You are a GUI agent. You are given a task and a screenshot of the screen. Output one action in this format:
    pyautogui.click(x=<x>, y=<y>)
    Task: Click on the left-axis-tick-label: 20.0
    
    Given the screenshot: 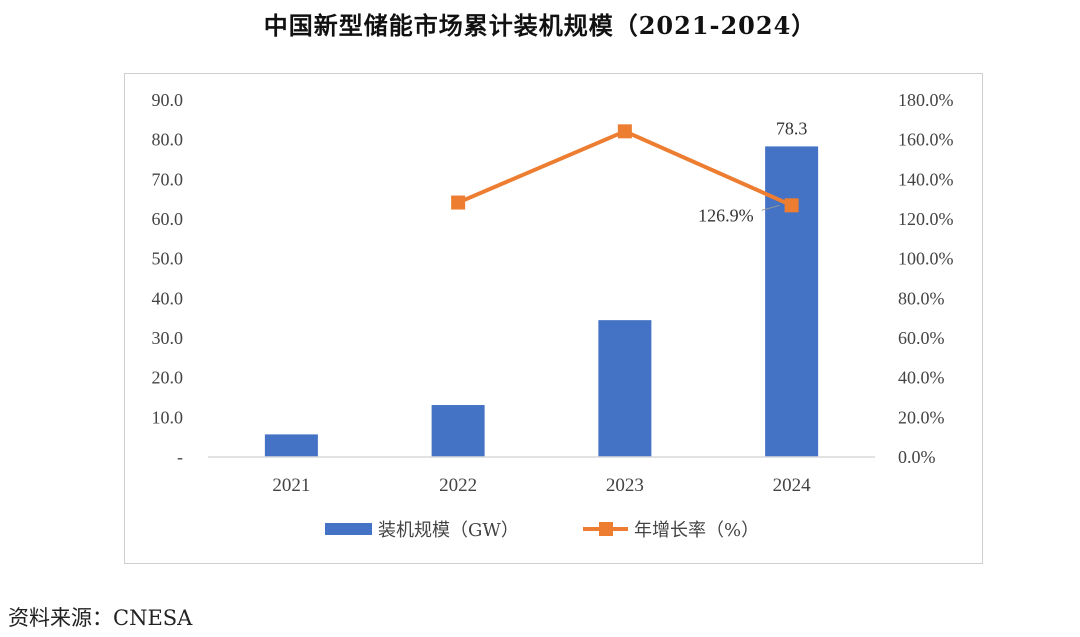 What is the action you would take?
    pyautogui.click(x=168, y=378)
    